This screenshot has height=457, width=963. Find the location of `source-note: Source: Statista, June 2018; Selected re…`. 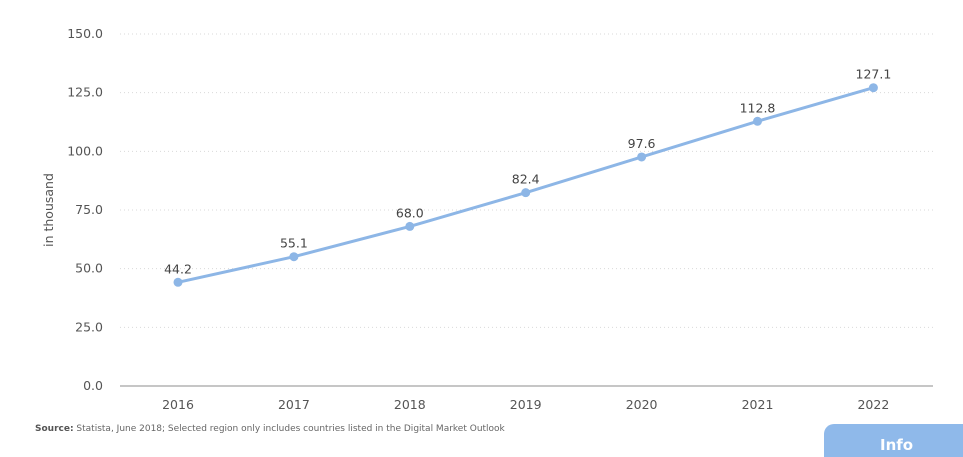

source-note: Source: Statista, June 2018; Selected re… is located at coordinates (270, 429).